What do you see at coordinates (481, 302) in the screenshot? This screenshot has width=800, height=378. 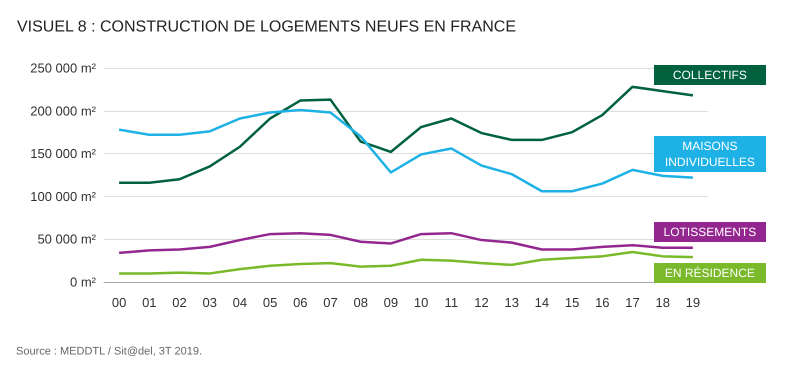 I see `x-tick-label: 12` at bounding box center [481, 302].